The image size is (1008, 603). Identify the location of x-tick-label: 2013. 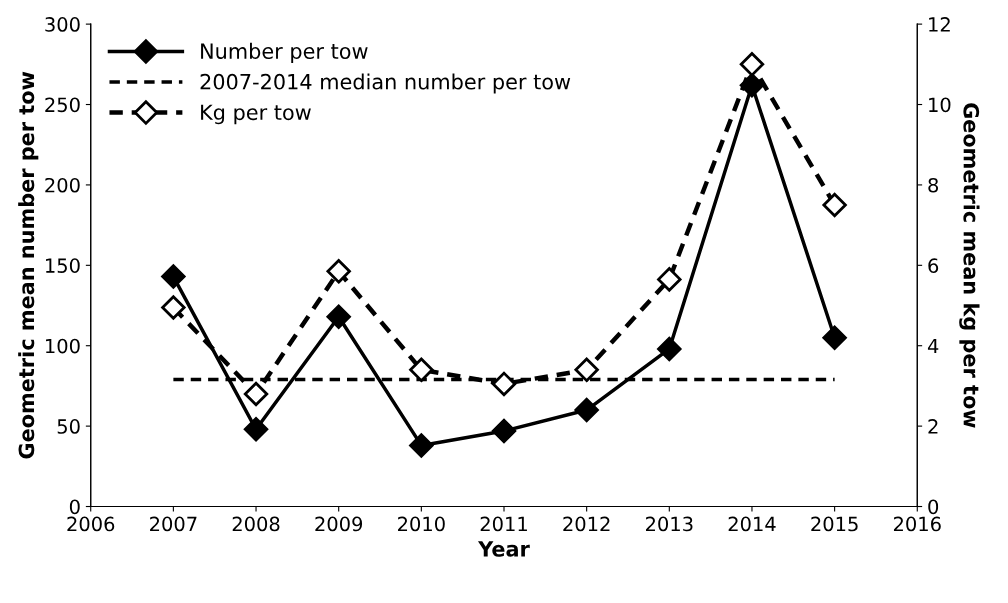
(669, 524).